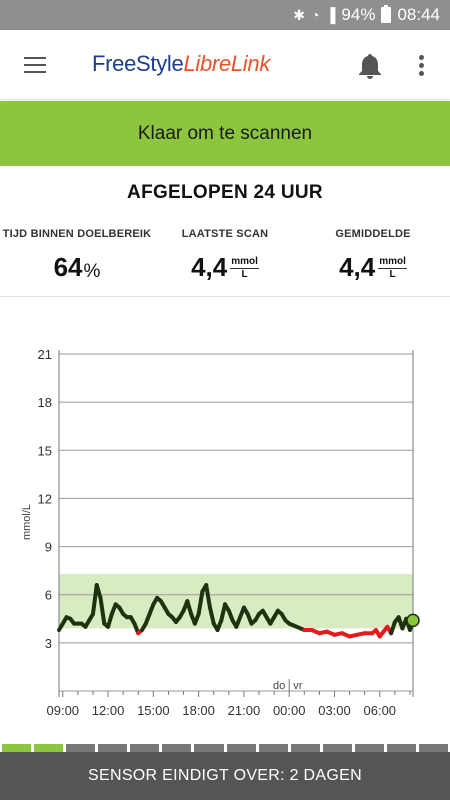 The image size is (450, 800). What do you see at coordinates (45, 354) in the screenshot?
I see `y-tick-label: 21` at bounding box center [45, 354].